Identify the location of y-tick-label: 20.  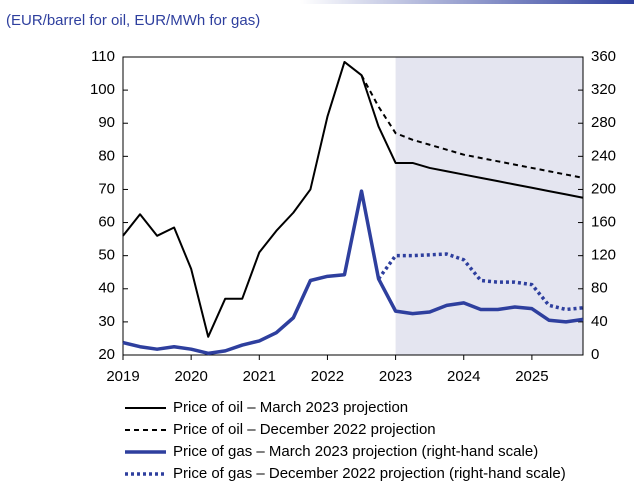
(106, 354).